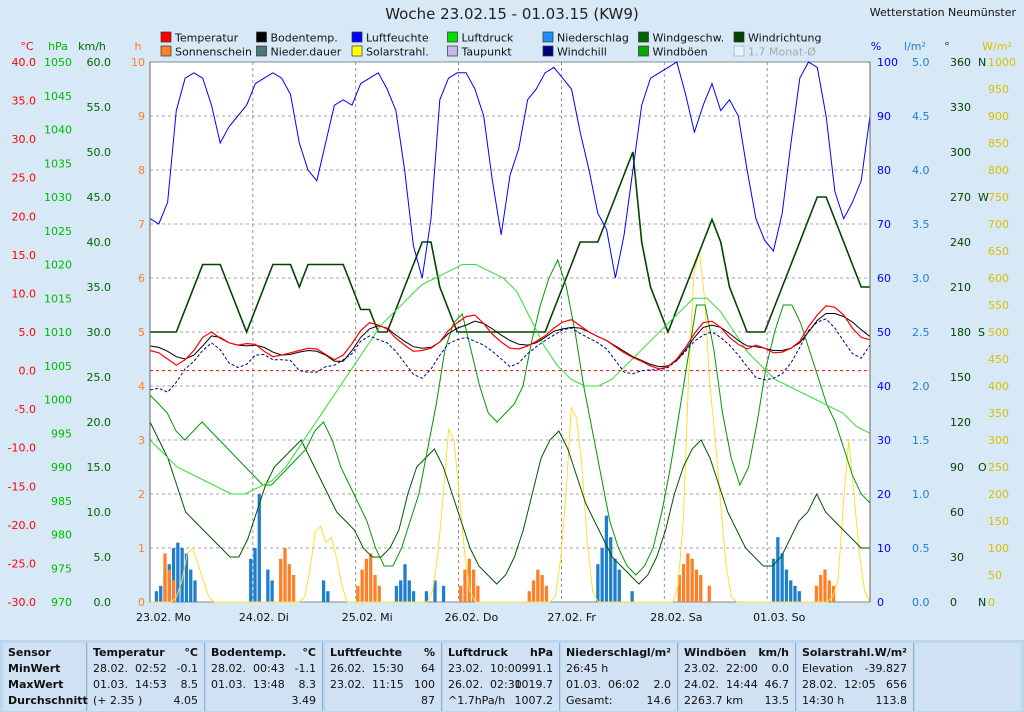 The width and height of the screenshot is (1024, 712). Describe the element at coordinates (777, 684) in the screenshot. I see `stats-value: 46.7` at that location.